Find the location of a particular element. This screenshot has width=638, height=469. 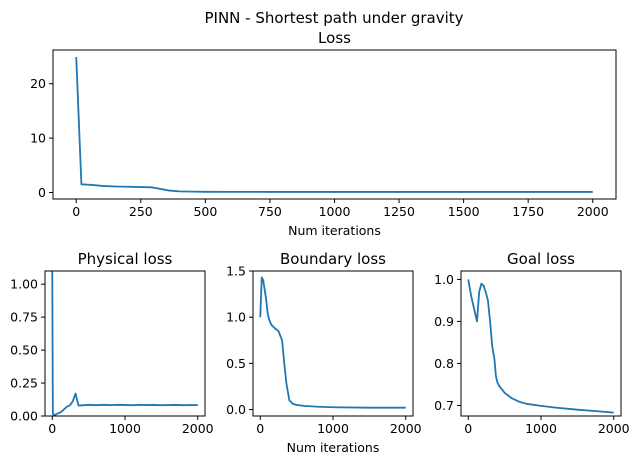

physical-loss-series-line is located at coordinates (124, 343).